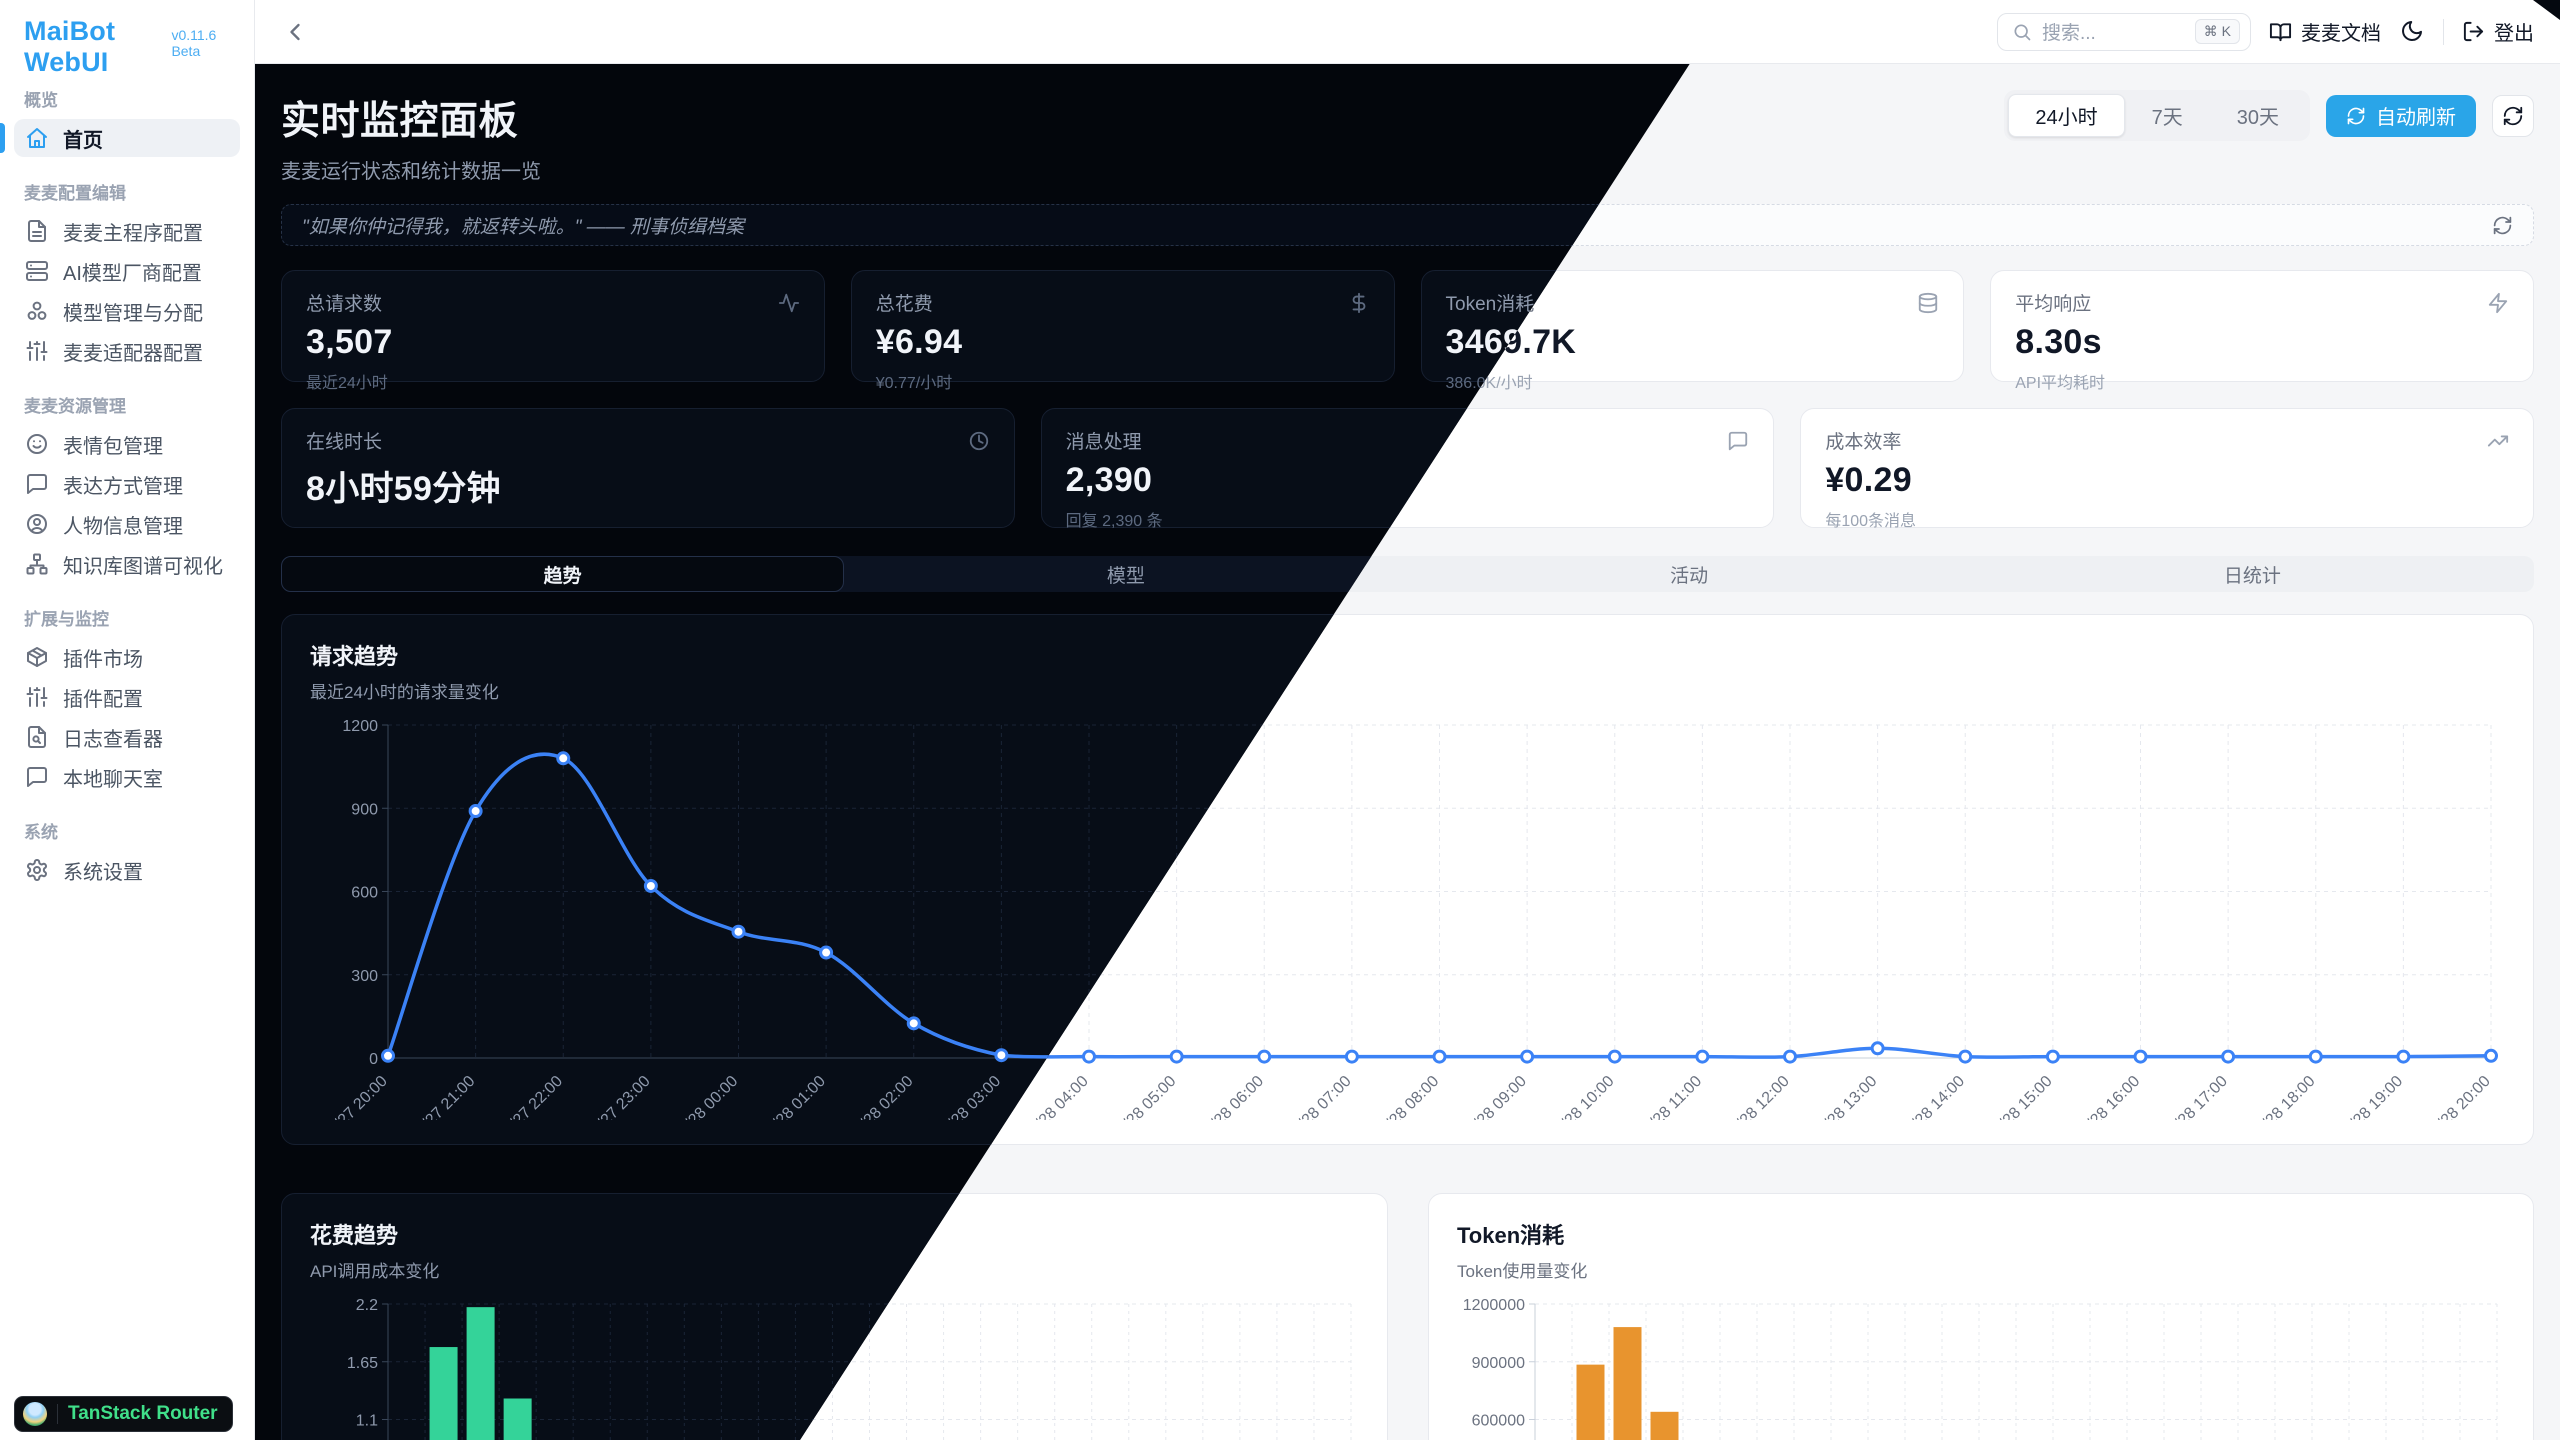 This screenshot has width=2560, height=1440. I want to click on stat-value: 2,390, so click(1109, 480).